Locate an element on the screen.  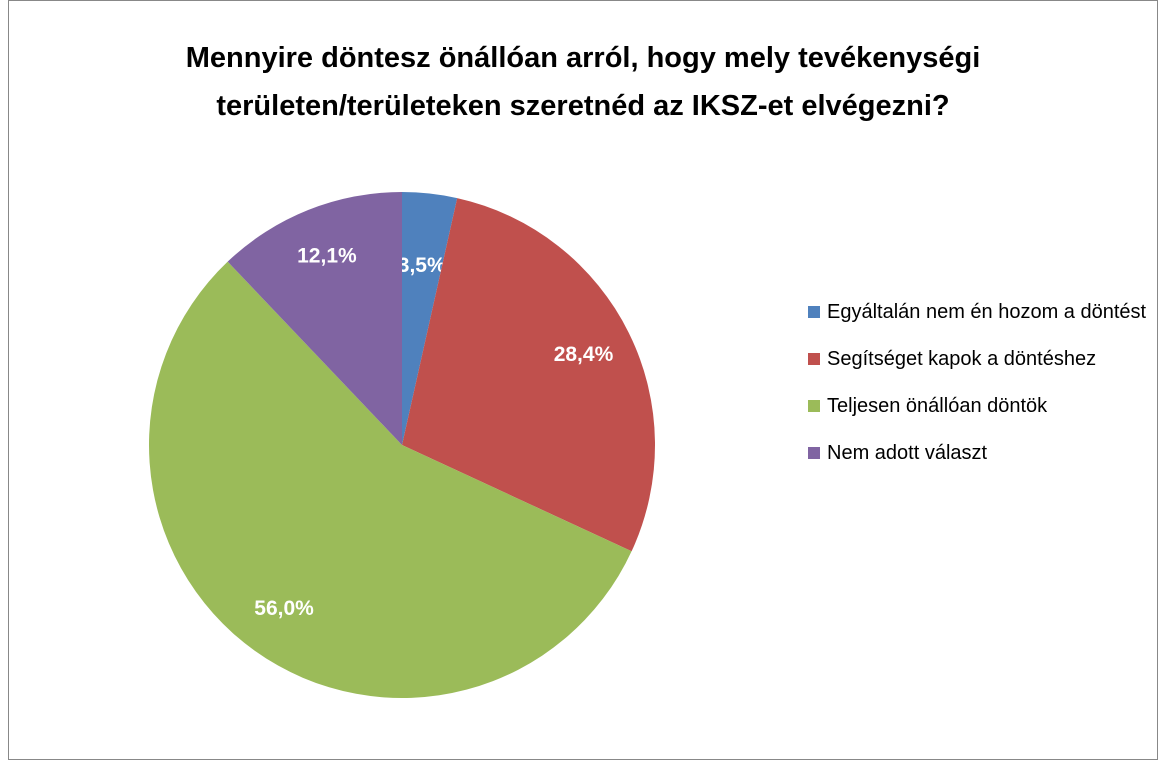
legend-label: Nem adott választ is located at coordinates (907, 453).